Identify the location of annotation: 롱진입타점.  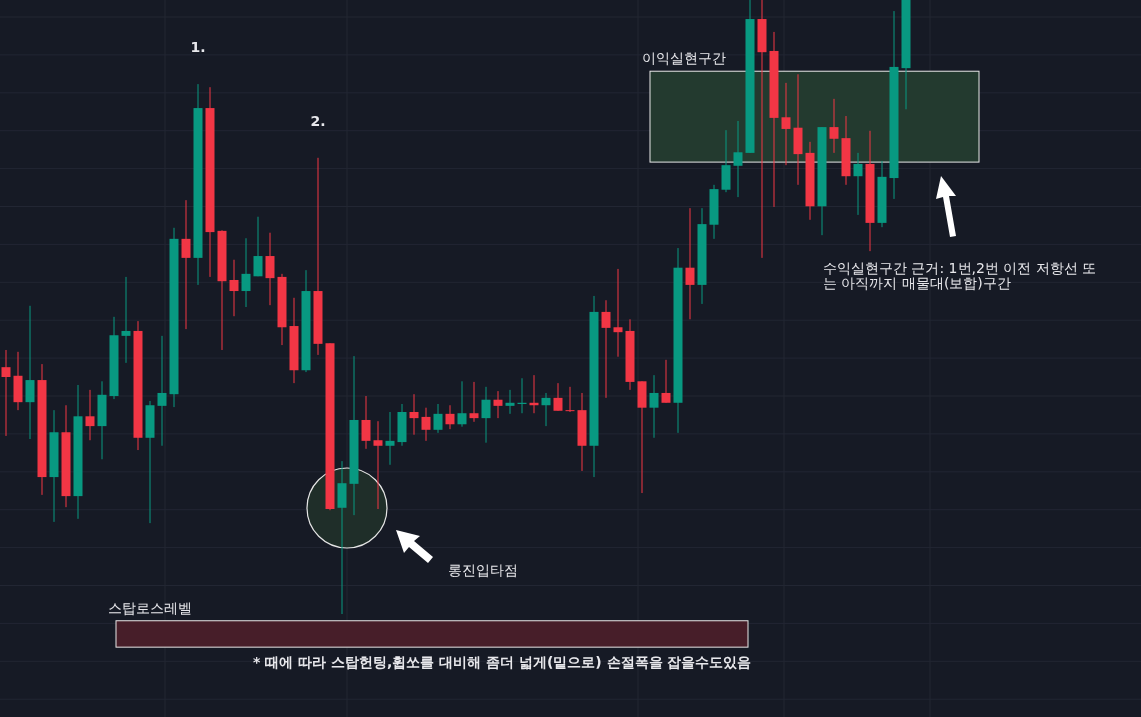
(483, 570).